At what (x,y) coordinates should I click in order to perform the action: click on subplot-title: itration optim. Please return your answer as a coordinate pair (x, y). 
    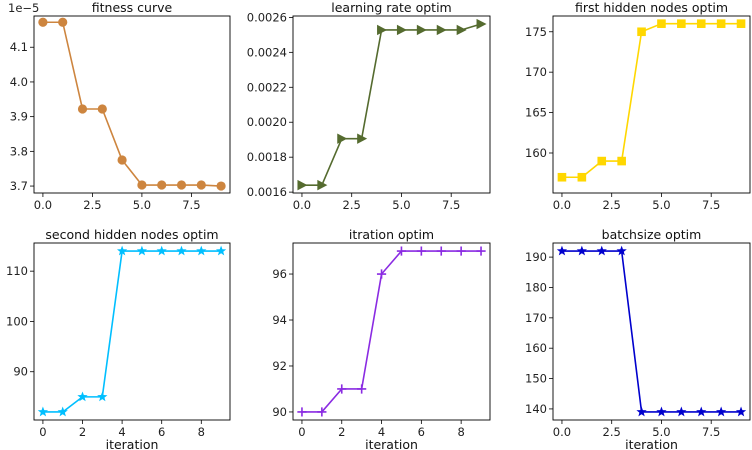
    Looking at the image, I should click on (391, 234).